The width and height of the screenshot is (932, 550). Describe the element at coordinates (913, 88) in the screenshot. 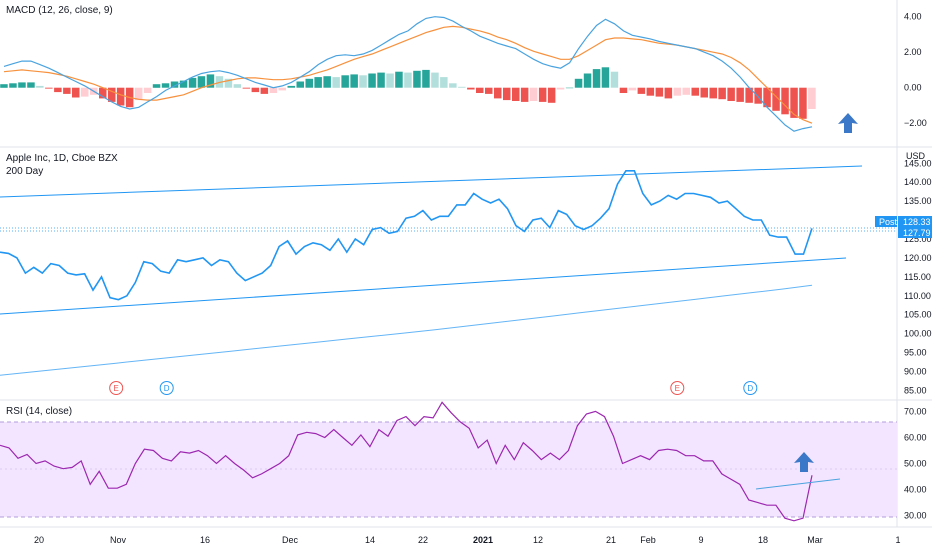

I see `macd-tick-label: 0.00` at that location.